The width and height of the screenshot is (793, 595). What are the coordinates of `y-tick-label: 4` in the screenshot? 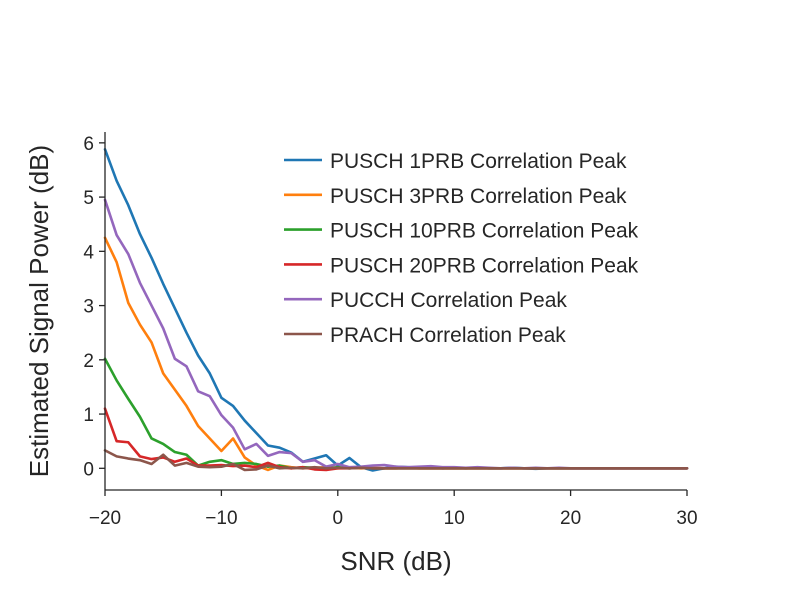 It's located at (88, 252).